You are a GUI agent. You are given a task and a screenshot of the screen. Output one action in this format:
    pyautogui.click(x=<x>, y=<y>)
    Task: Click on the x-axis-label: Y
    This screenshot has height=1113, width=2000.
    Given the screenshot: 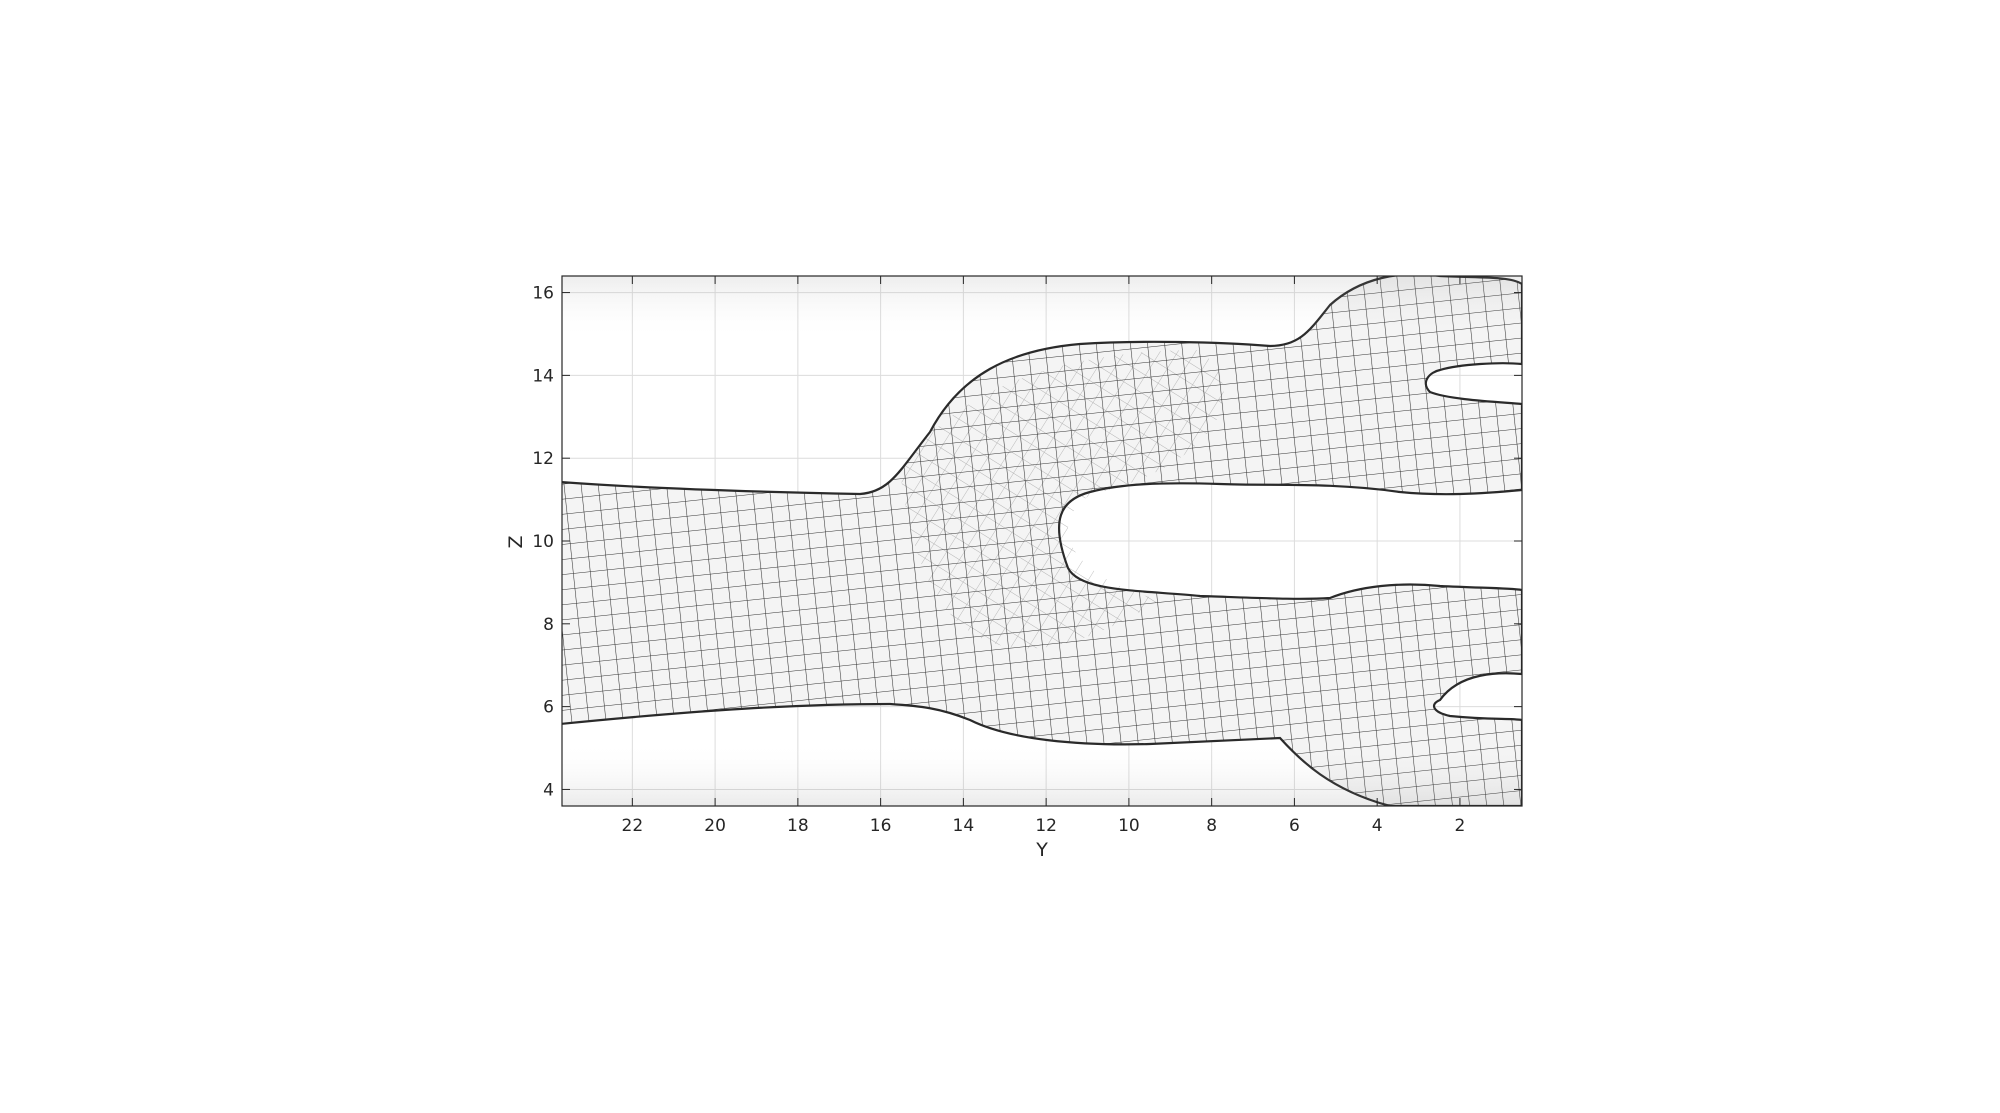 What is the action you would take?
    pyautogui.click(x=1041, y=850)
    